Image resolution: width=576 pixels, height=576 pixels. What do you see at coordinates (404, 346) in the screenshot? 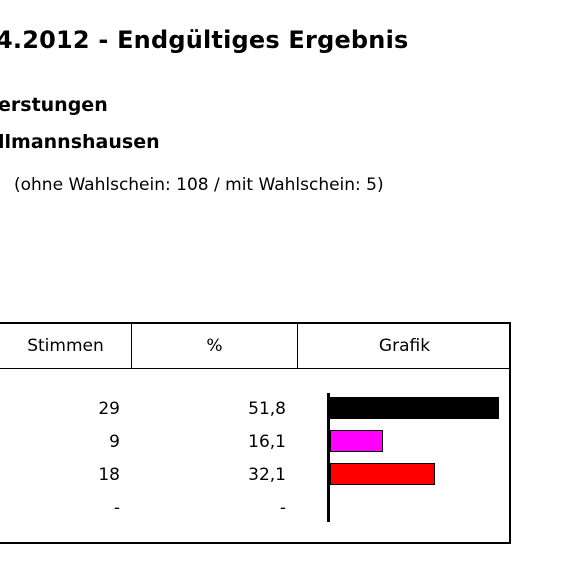
I see `column-header-graphic: Grafik` at bounding box center [404, 346].